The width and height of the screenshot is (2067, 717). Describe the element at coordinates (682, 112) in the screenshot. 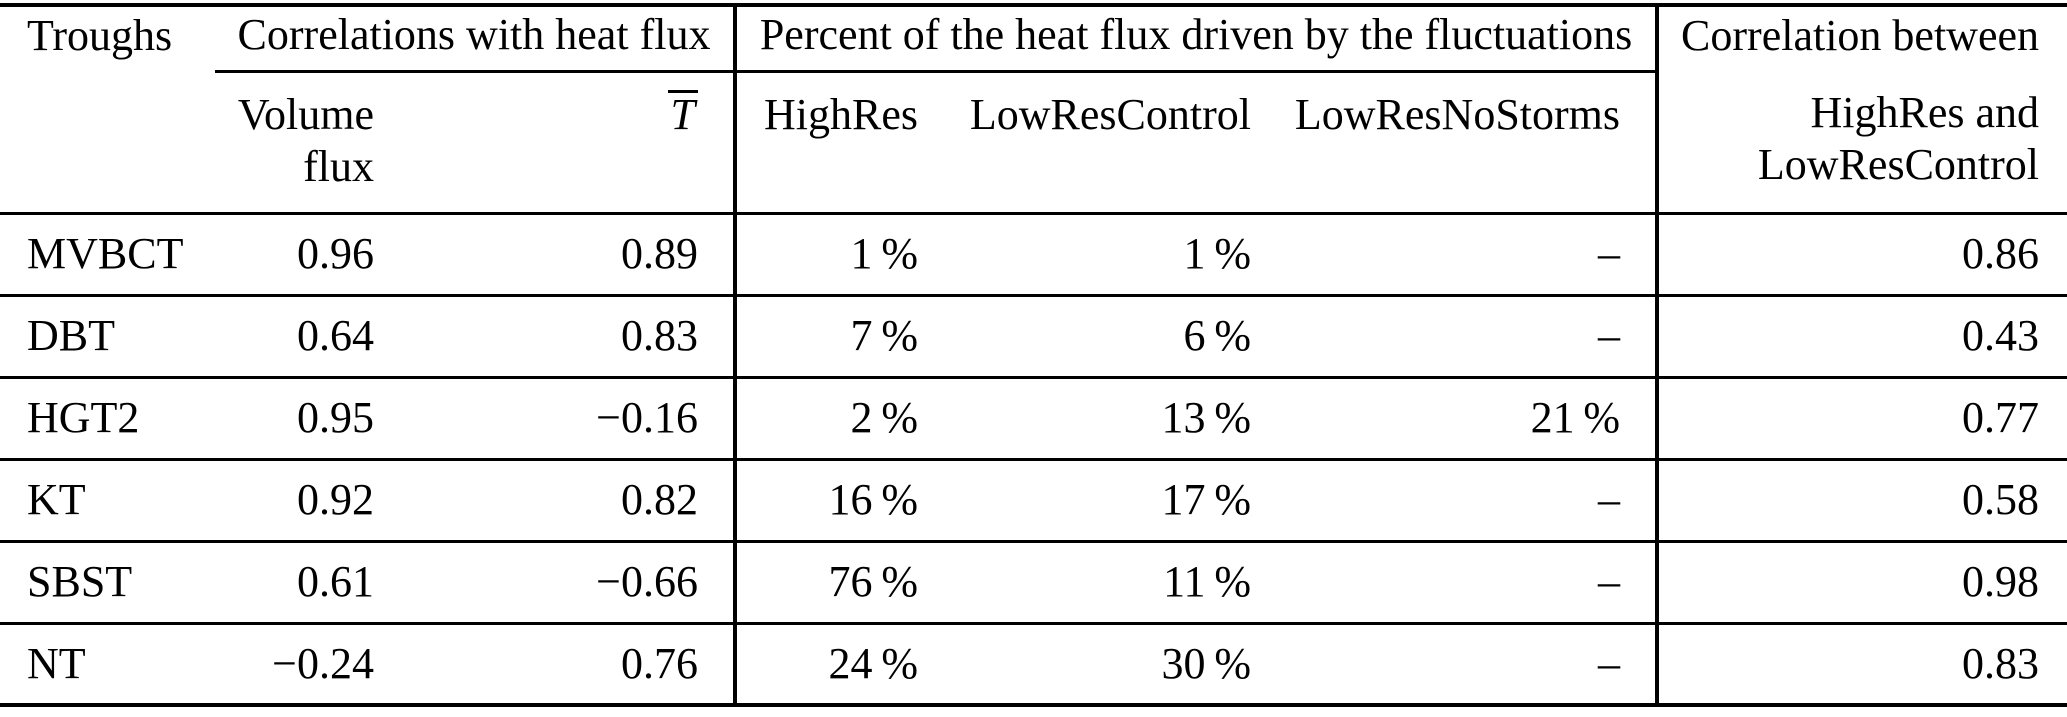

I see `t-mean-symbol: T` at that location.